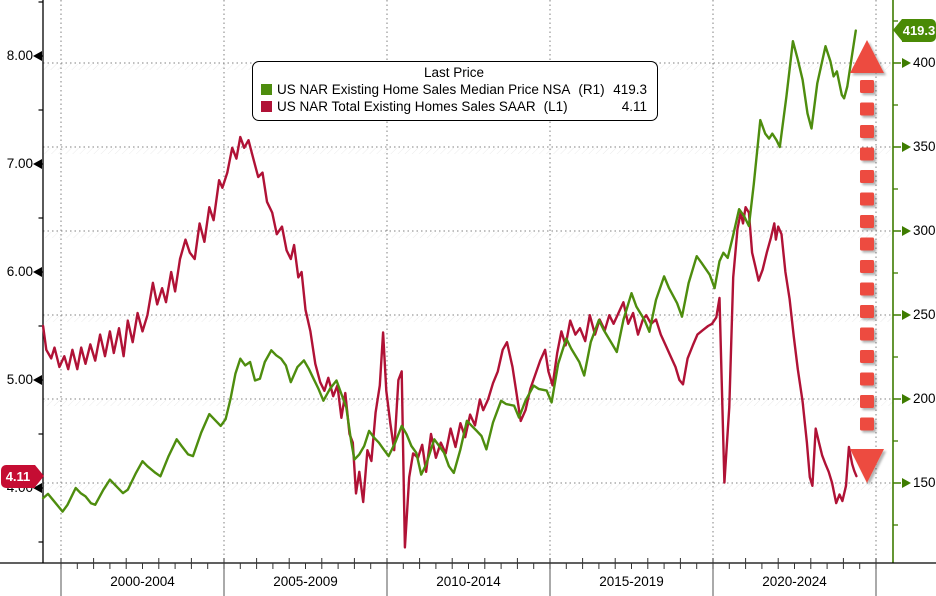 The height and width of the screenshot is (596, 936). I want to click on left-axis-tick-label: 6.00, so click(21, 272).